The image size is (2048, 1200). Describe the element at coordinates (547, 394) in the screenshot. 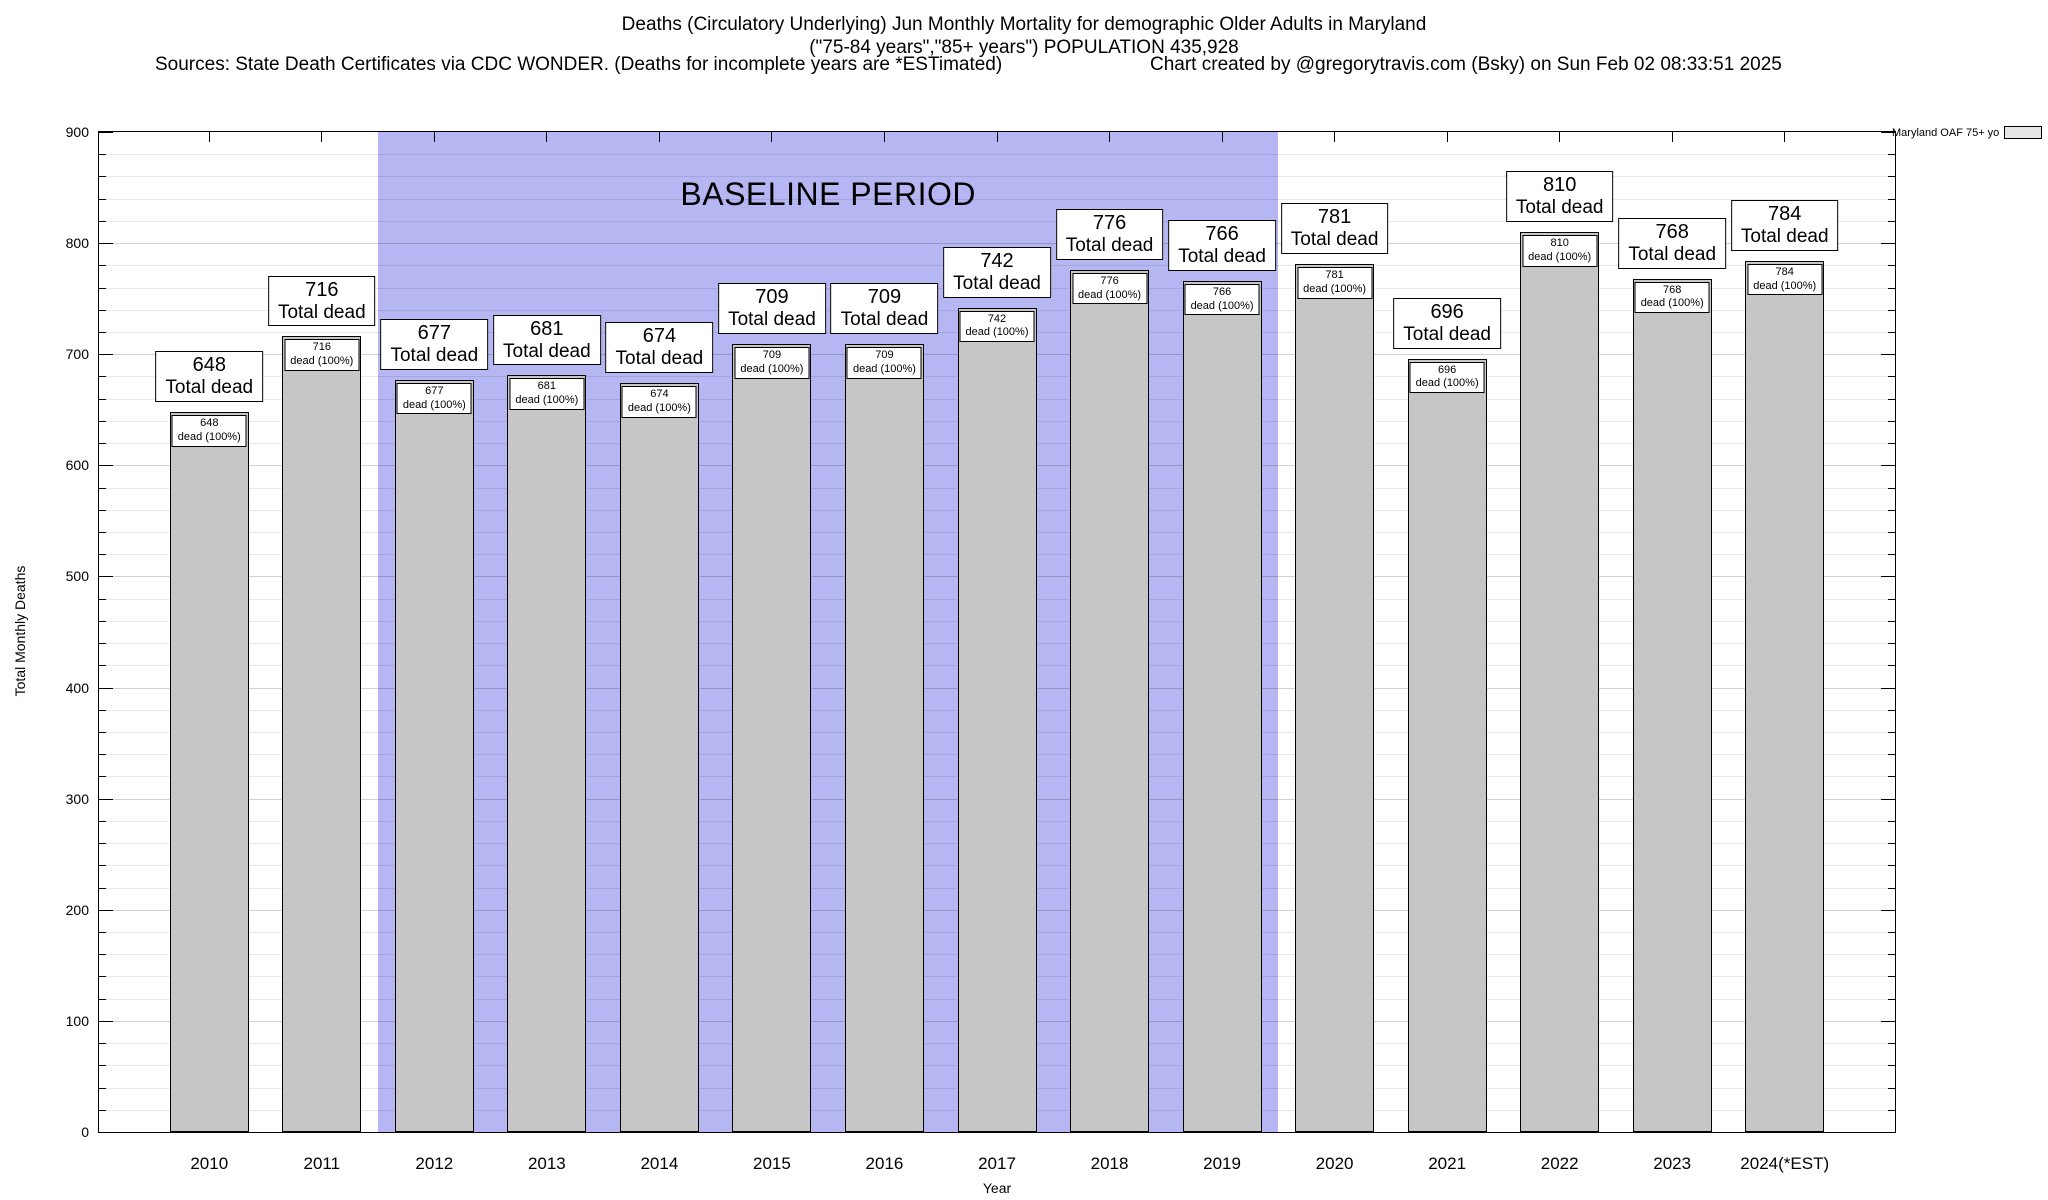

I see `bar-inner-label: 681 dead (100%)` at that location.